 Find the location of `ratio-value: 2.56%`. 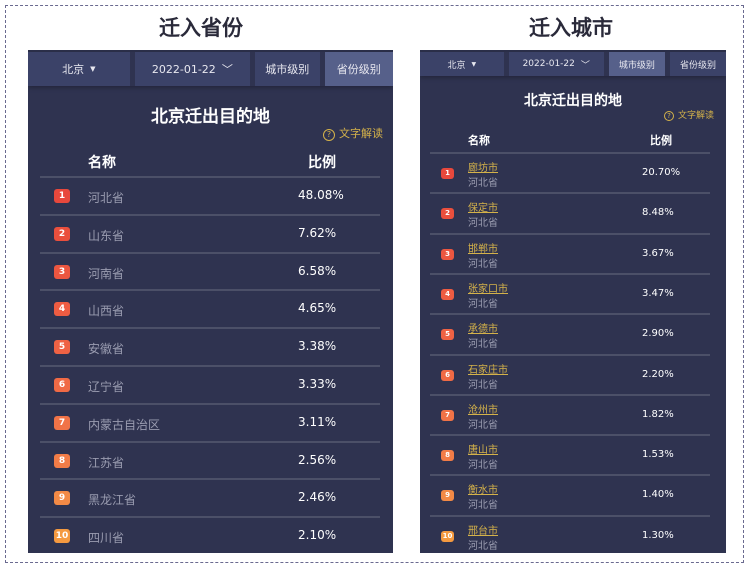

ratio-value: 2.56% is located at coordinates (317, 459).